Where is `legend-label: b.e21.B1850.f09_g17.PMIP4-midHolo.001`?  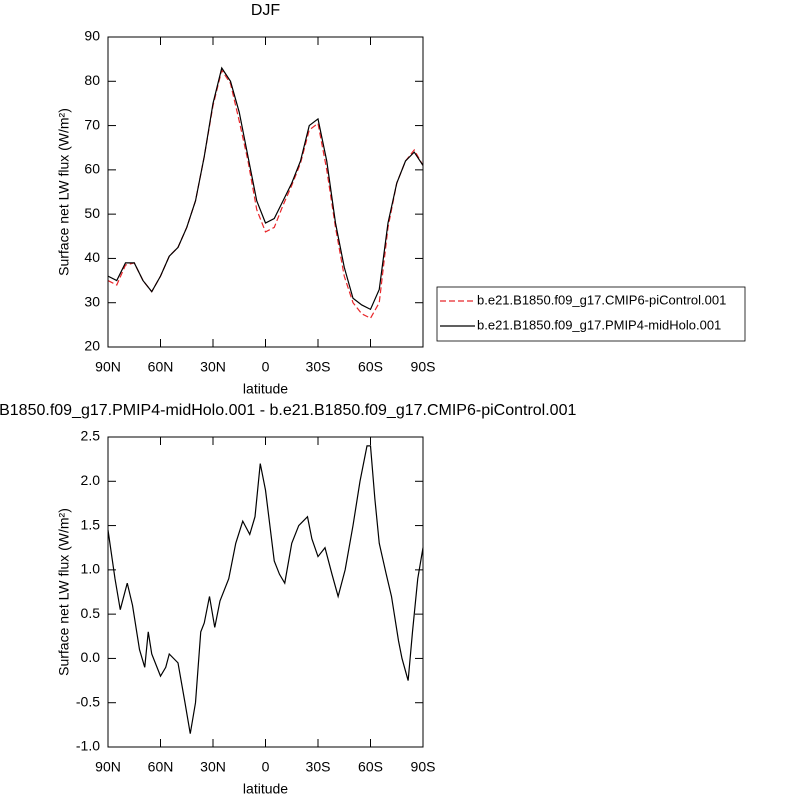
legend-label: b.e21.B1850.f09_g17.PMIP4-midHolo.001 is located at coordinates (599, 324).